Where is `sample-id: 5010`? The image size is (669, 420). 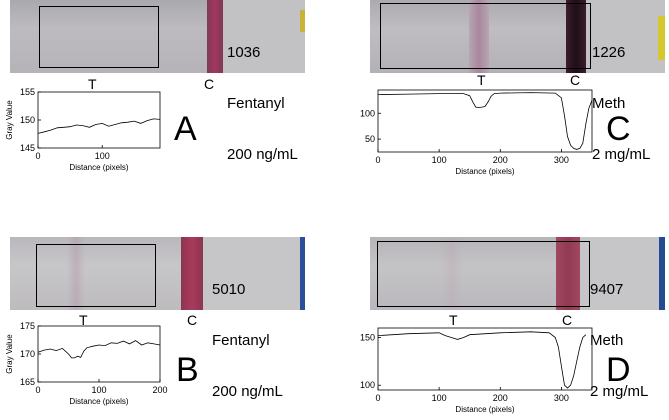
sample-id: 5010 is located at coordinates (229, 289).